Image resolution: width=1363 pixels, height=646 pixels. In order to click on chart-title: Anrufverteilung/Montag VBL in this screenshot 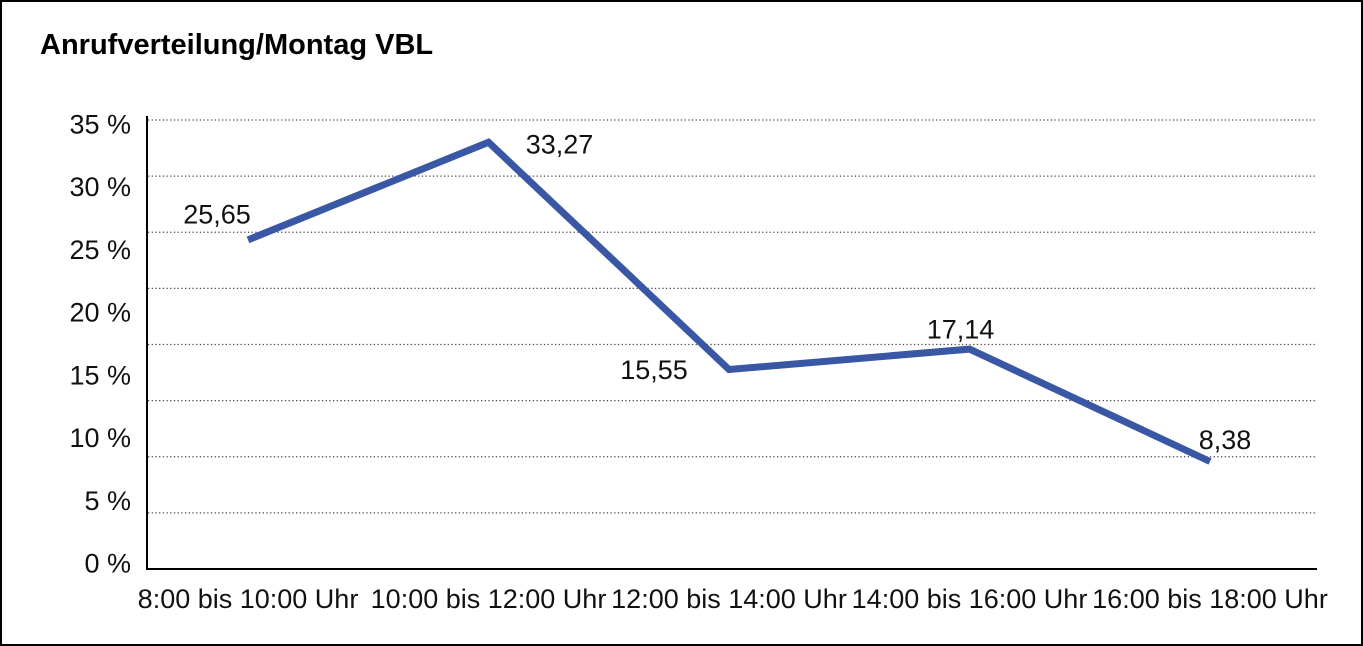, I will do `click(237, 45)`.